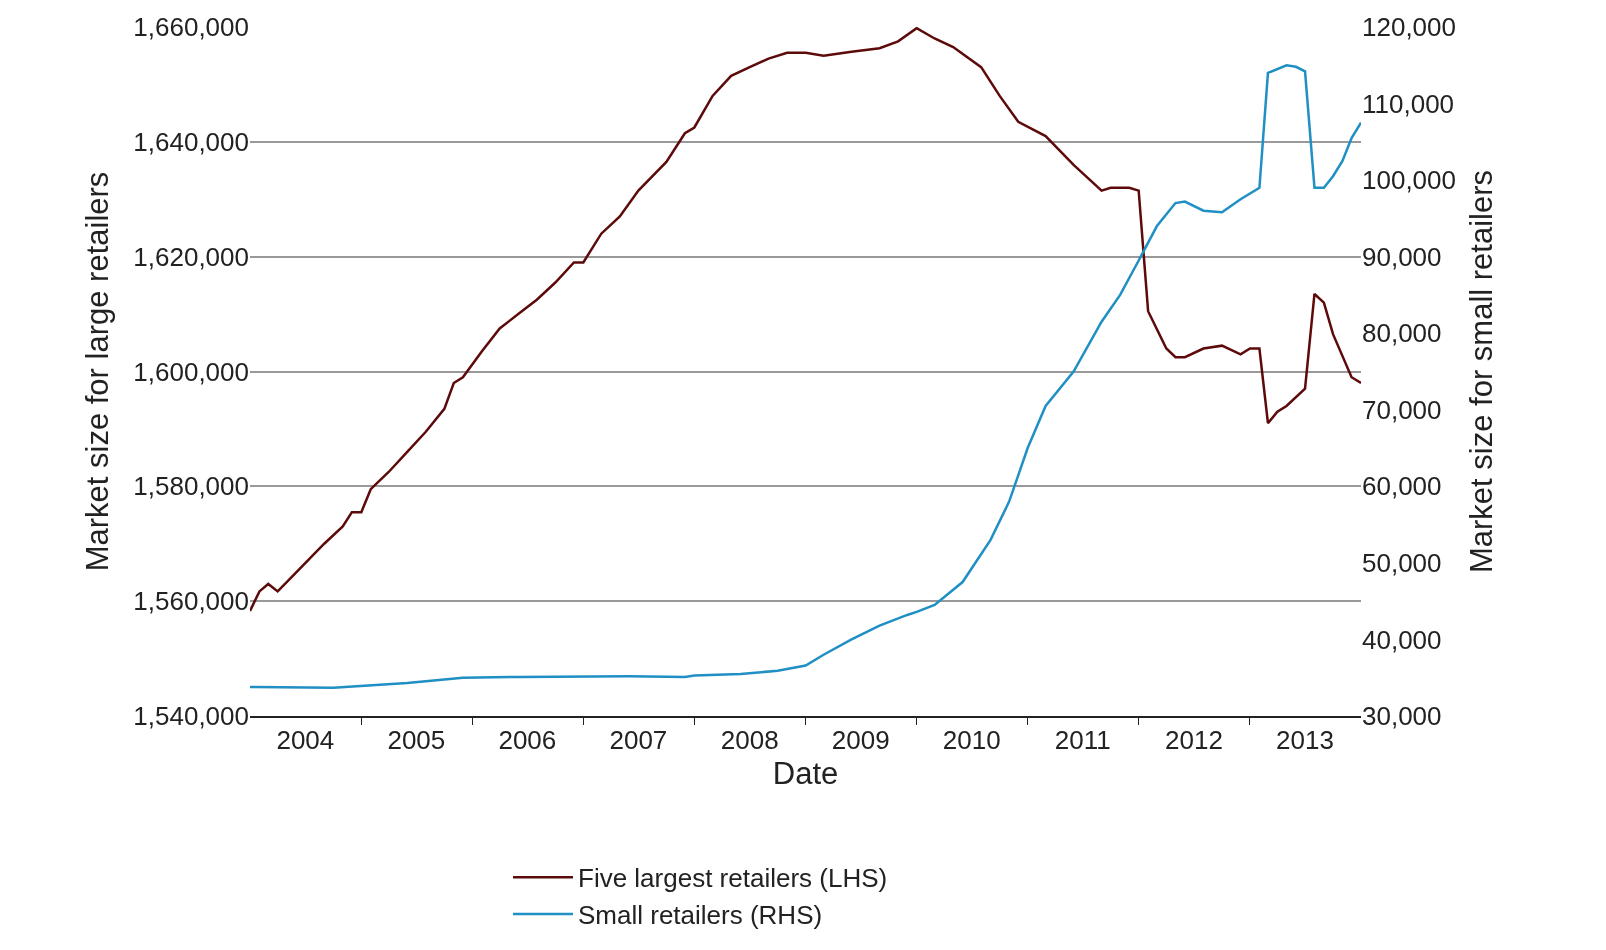 The height and width of the screenshot is (950, 1606). What do you see at coordinates (1409, 27) in the screenshot?
I see `y2-tick-label: 120,000` at bounding box center [1409, 27].